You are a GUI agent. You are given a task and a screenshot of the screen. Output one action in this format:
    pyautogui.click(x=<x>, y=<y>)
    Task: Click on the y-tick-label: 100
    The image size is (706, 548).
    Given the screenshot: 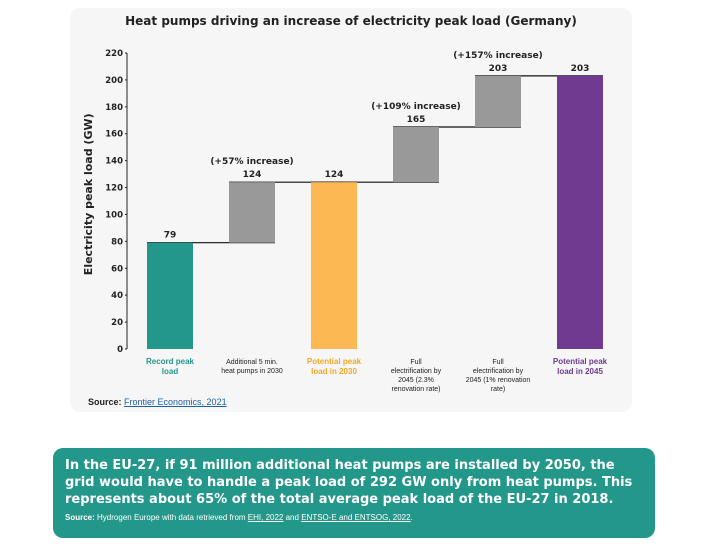 What is the action you would take?
    pyautogui.click(x=114, y=215)
    